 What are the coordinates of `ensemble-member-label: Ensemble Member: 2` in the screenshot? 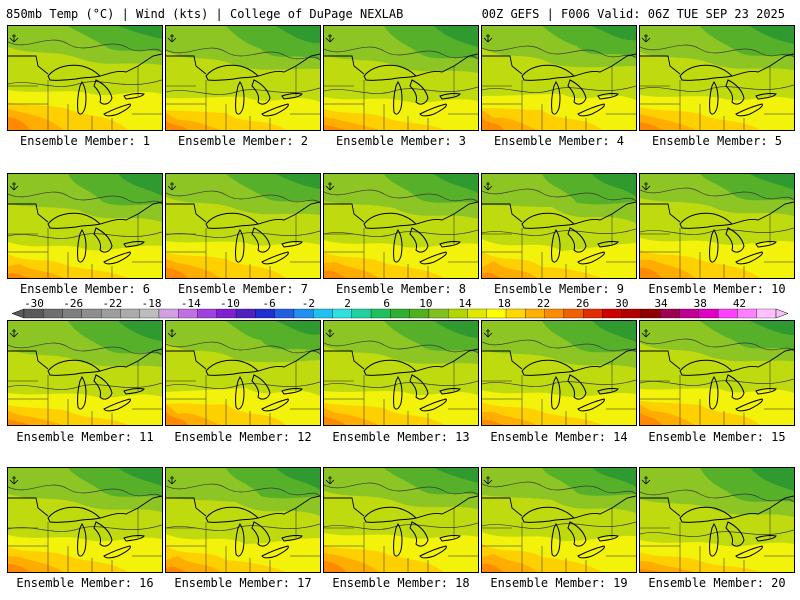 It's located at (243, 141).